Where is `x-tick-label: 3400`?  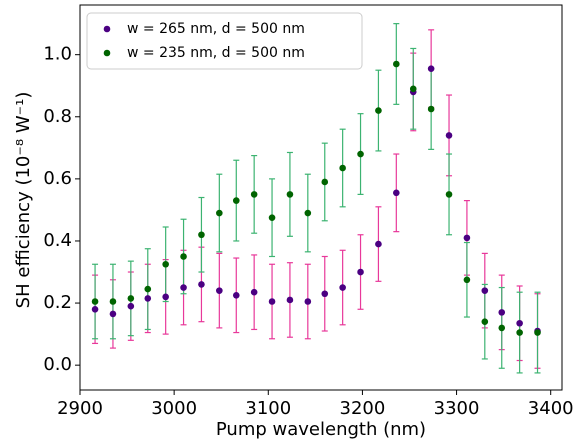 x-tick-label: 3400 is located at coordinates (551, 408).